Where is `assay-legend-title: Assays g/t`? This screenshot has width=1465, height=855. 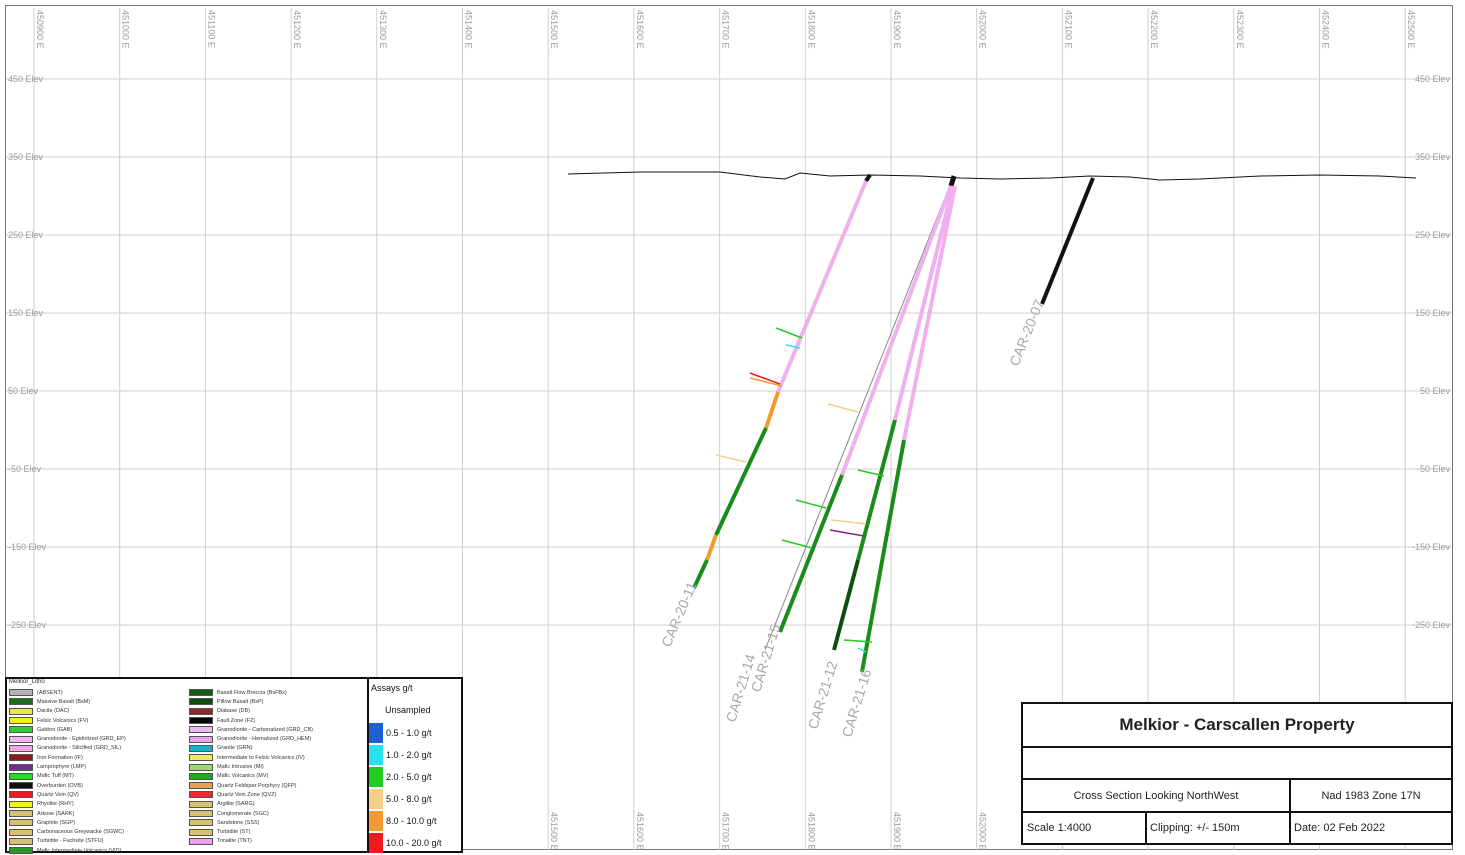
assay-legend-title: Assays g/t is located at coordinates (392, 688).